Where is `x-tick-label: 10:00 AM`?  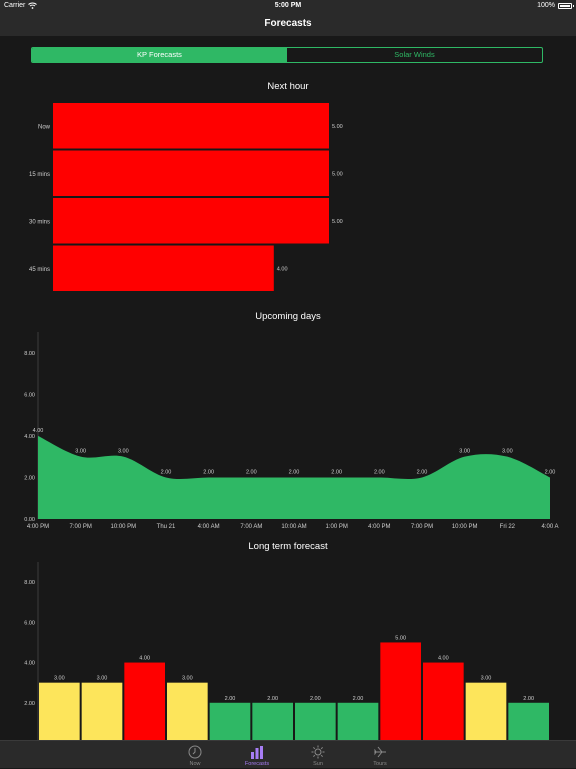
x-tick-label: 10:00 AM is located at coordinates (293, 527).